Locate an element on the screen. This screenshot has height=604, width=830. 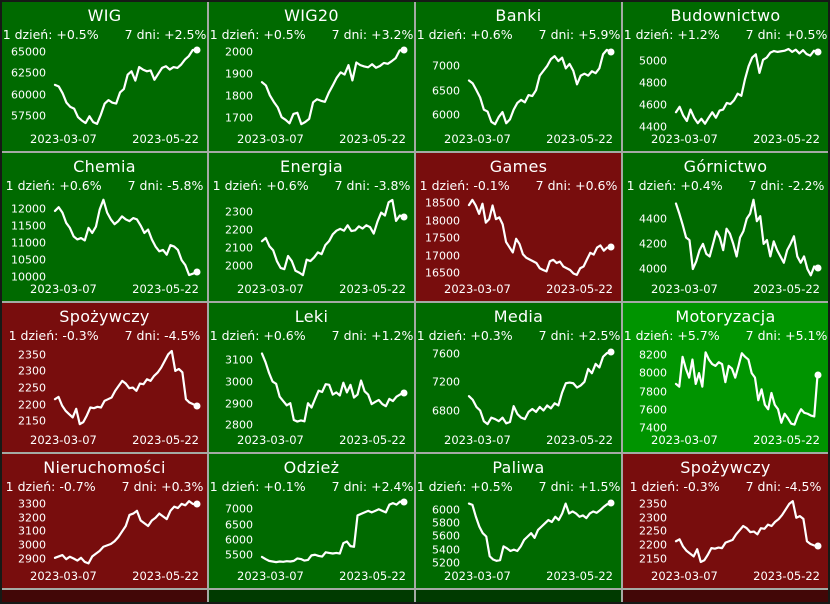
line-chart: 6800 7200 7600 is located at coordinates (518, 387).